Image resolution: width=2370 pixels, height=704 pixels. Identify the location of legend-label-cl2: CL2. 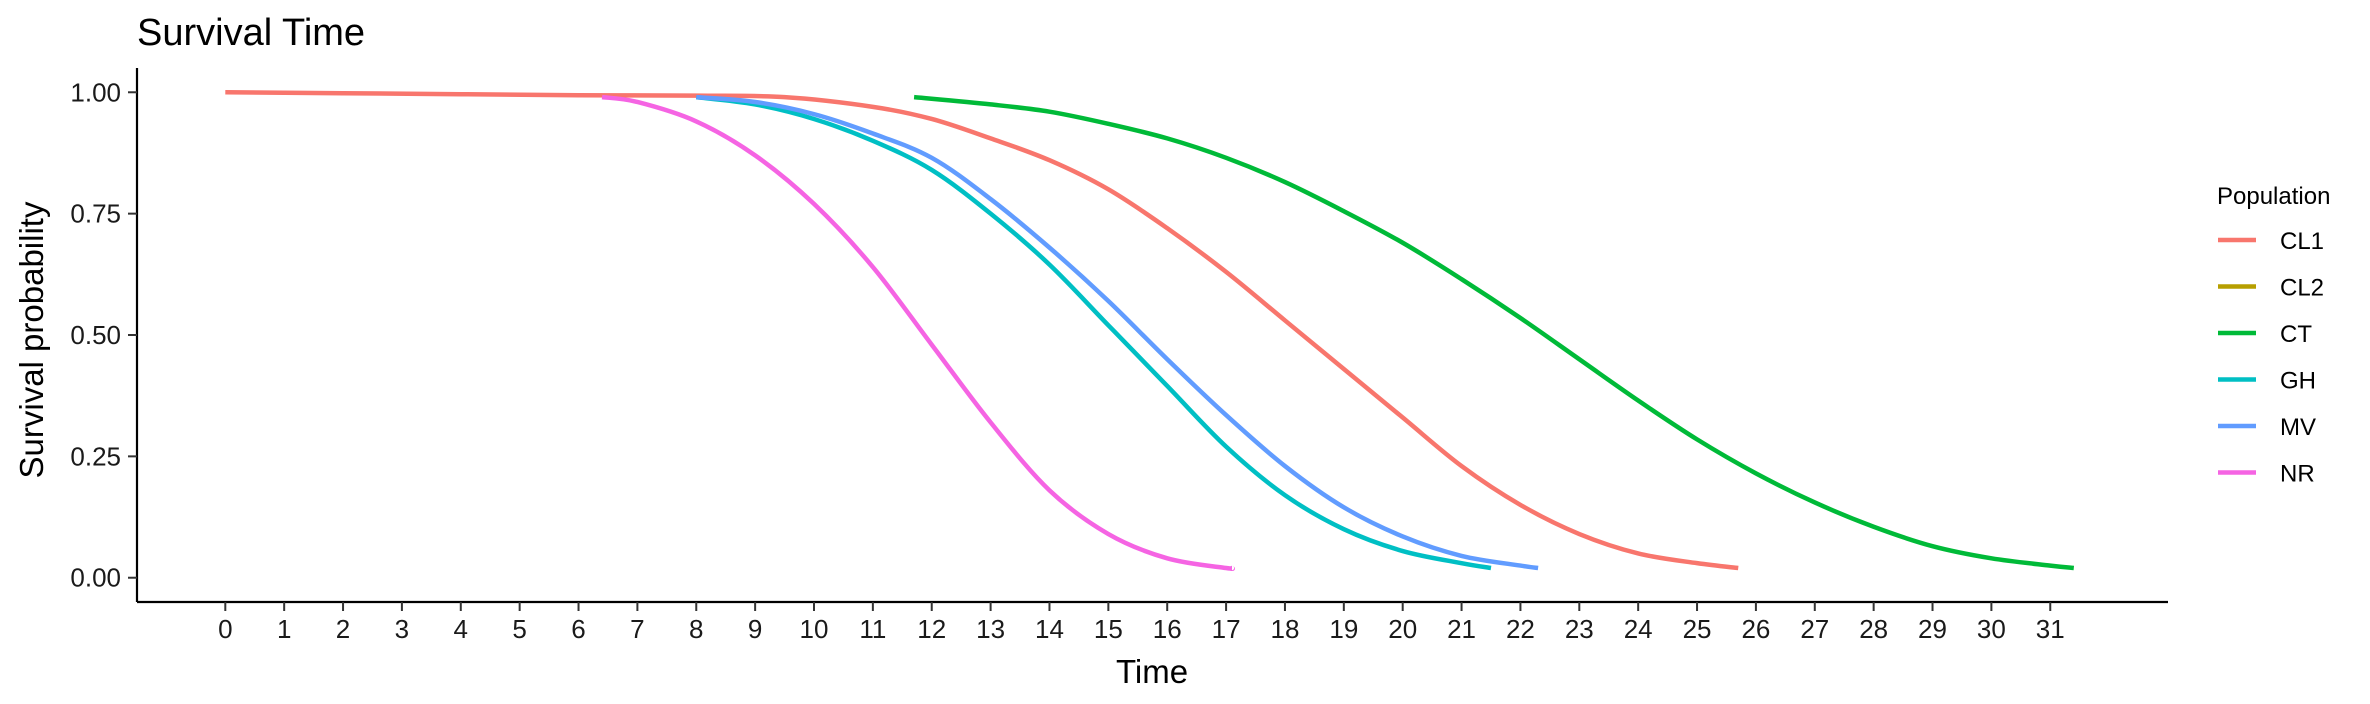
(2302, 288).